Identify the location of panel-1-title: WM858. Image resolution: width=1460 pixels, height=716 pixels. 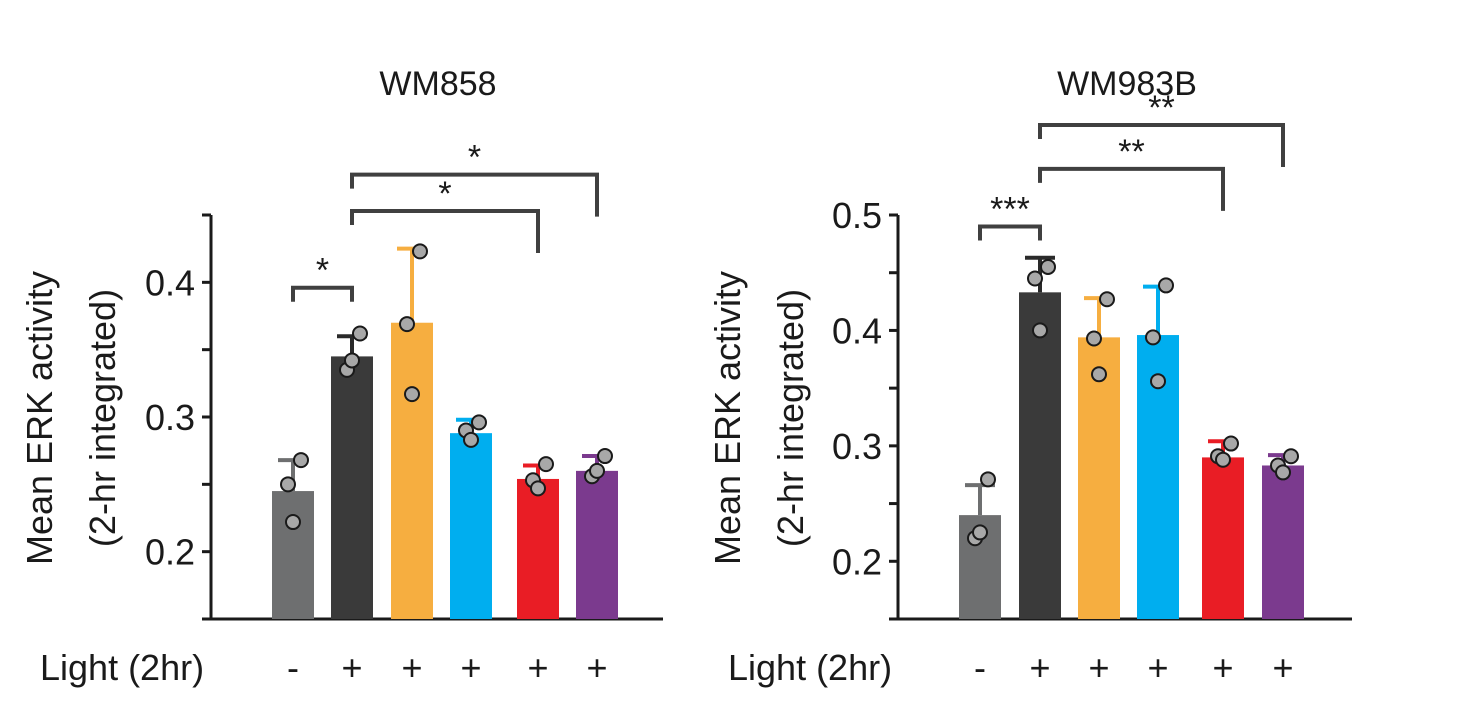
(437, 84).